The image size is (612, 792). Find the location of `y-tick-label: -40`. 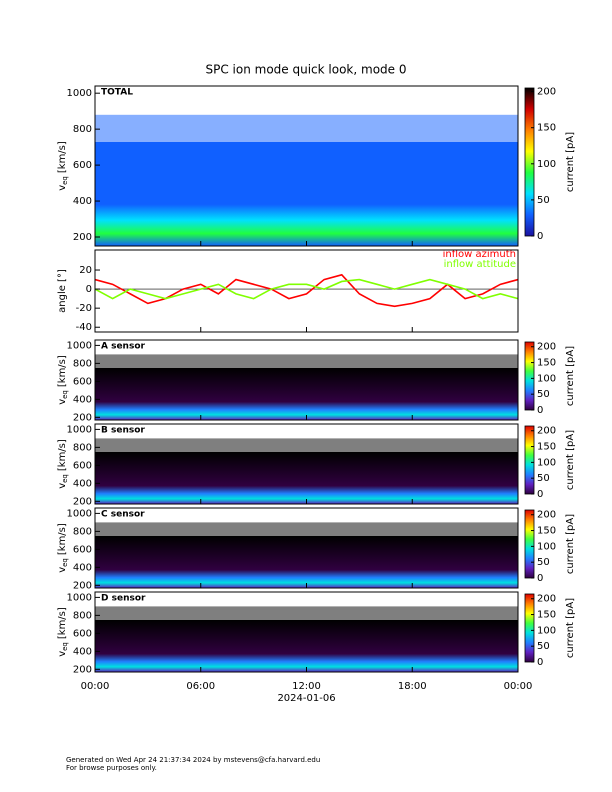

y-tick-label: -40 is located at coordinates (84, 327).